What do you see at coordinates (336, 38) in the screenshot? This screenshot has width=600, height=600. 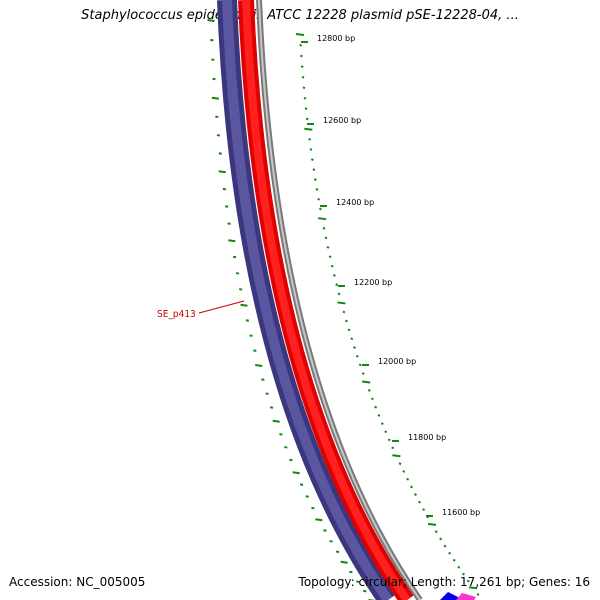 I see `ruler-label: 12800 bp` at bounding box center [336, 38].